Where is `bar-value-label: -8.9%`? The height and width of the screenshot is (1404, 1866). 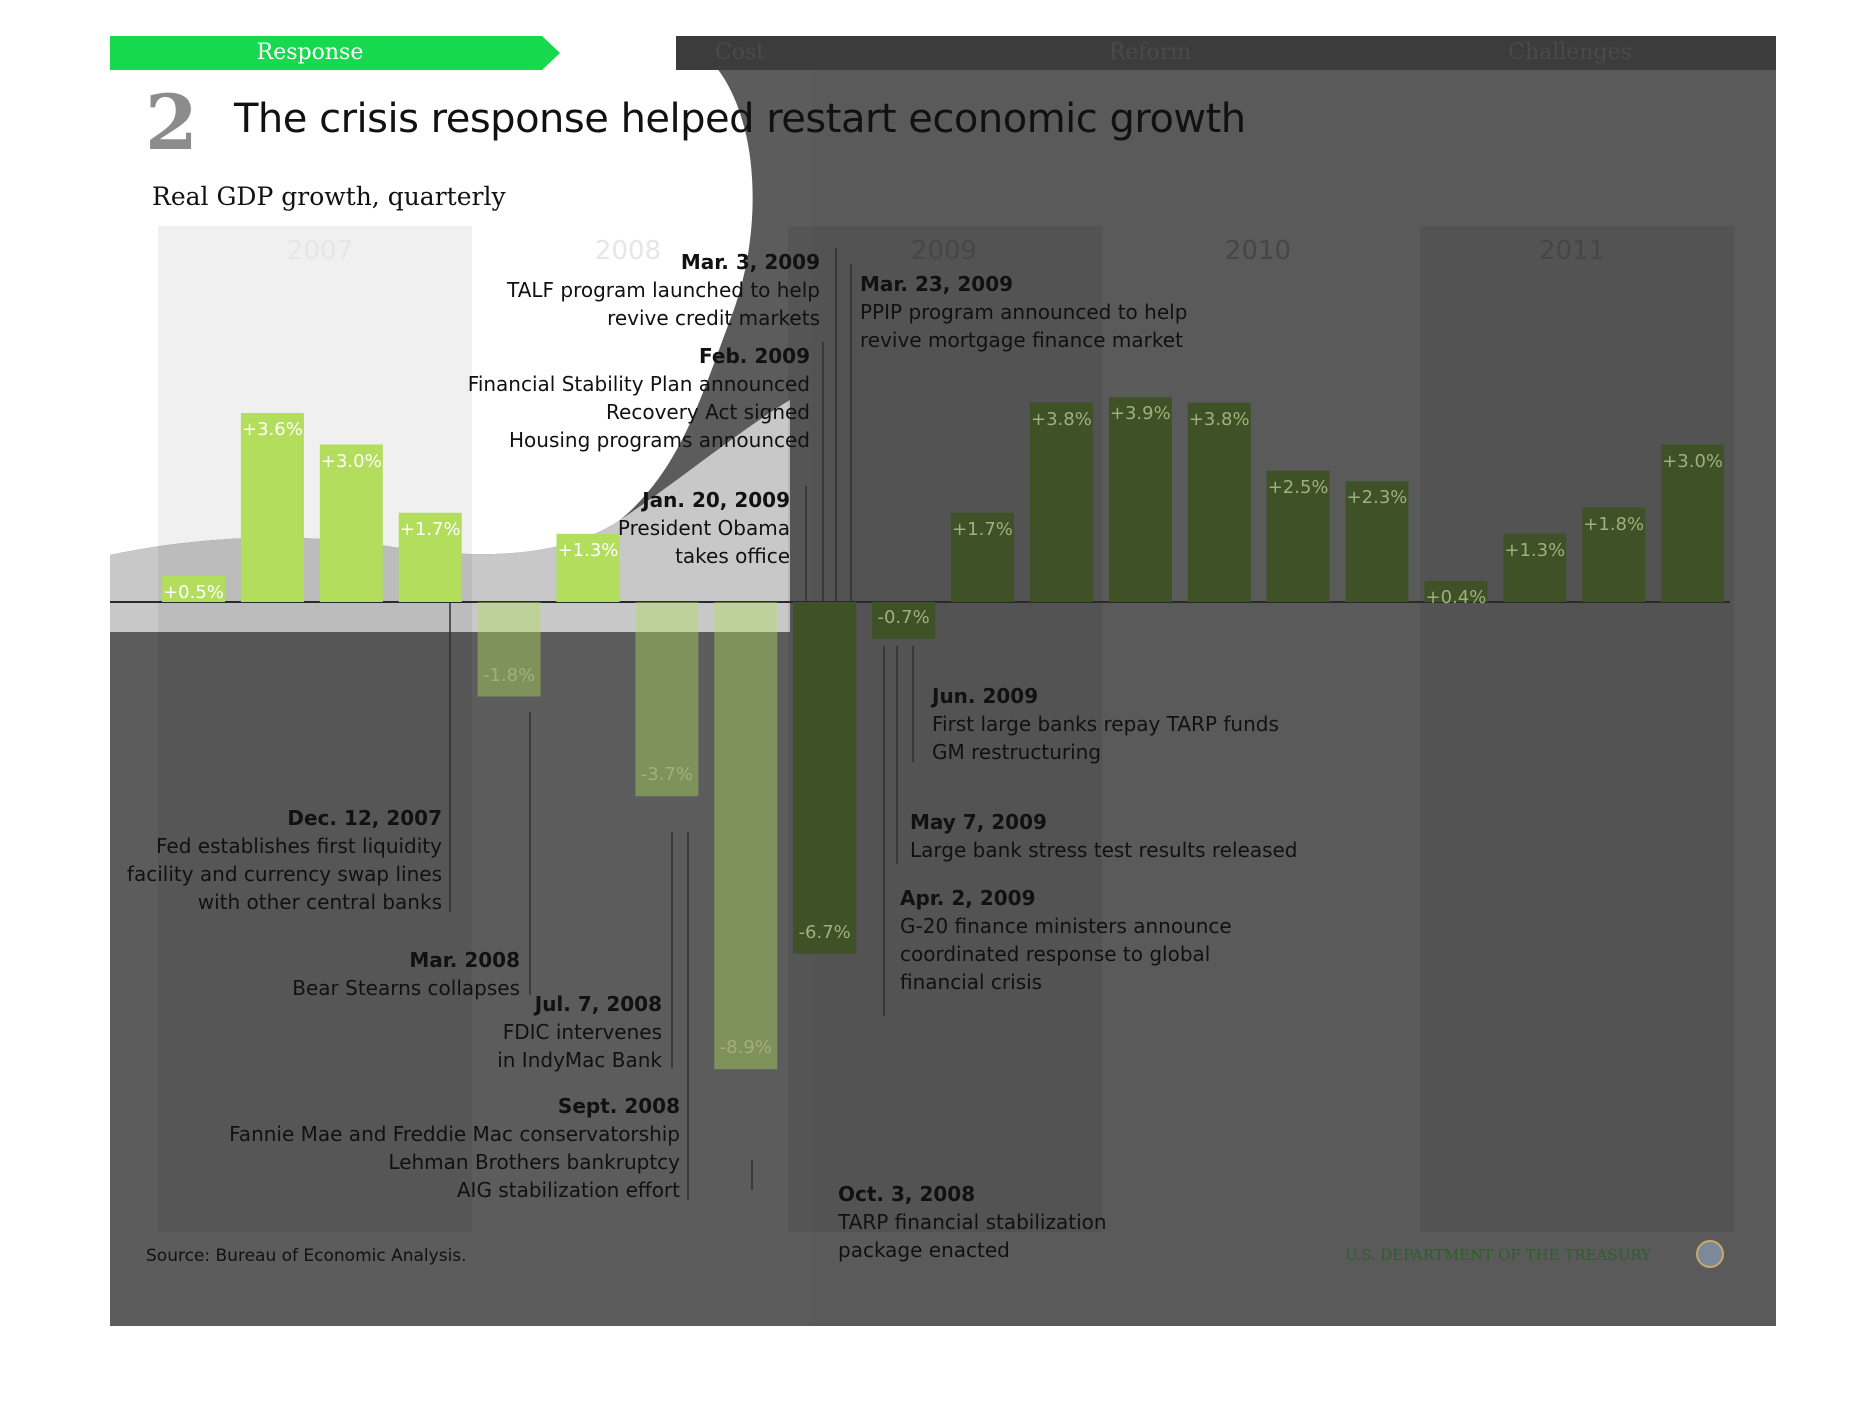 bar-value-label: -8.9% is located at coordinates (745, 1048).